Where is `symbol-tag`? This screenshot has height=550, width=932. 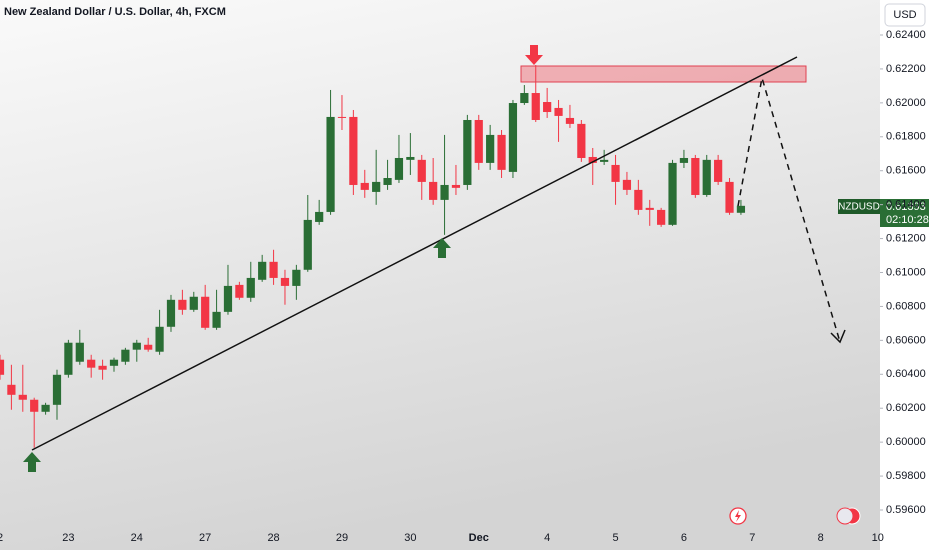
symbol-tag is located at coordinates (859, 206).